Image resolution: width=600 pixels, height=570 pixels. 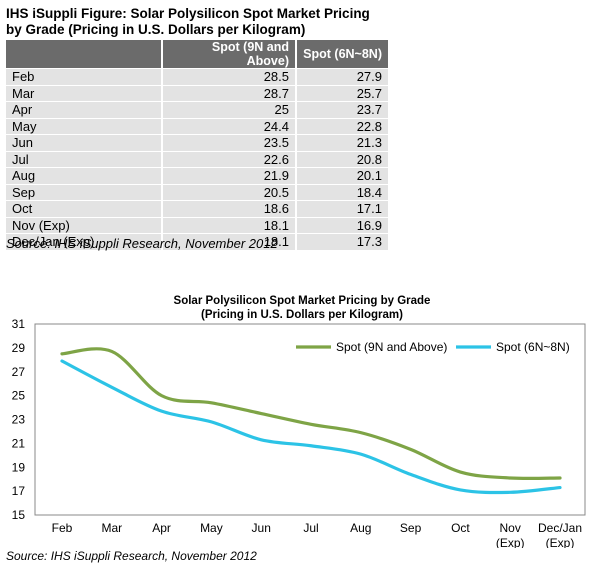 What do you see at coordinates (343, 76) in the screenshot?
I see `row-spot-6n8n: 27.9` at bounding box center [343, 76].